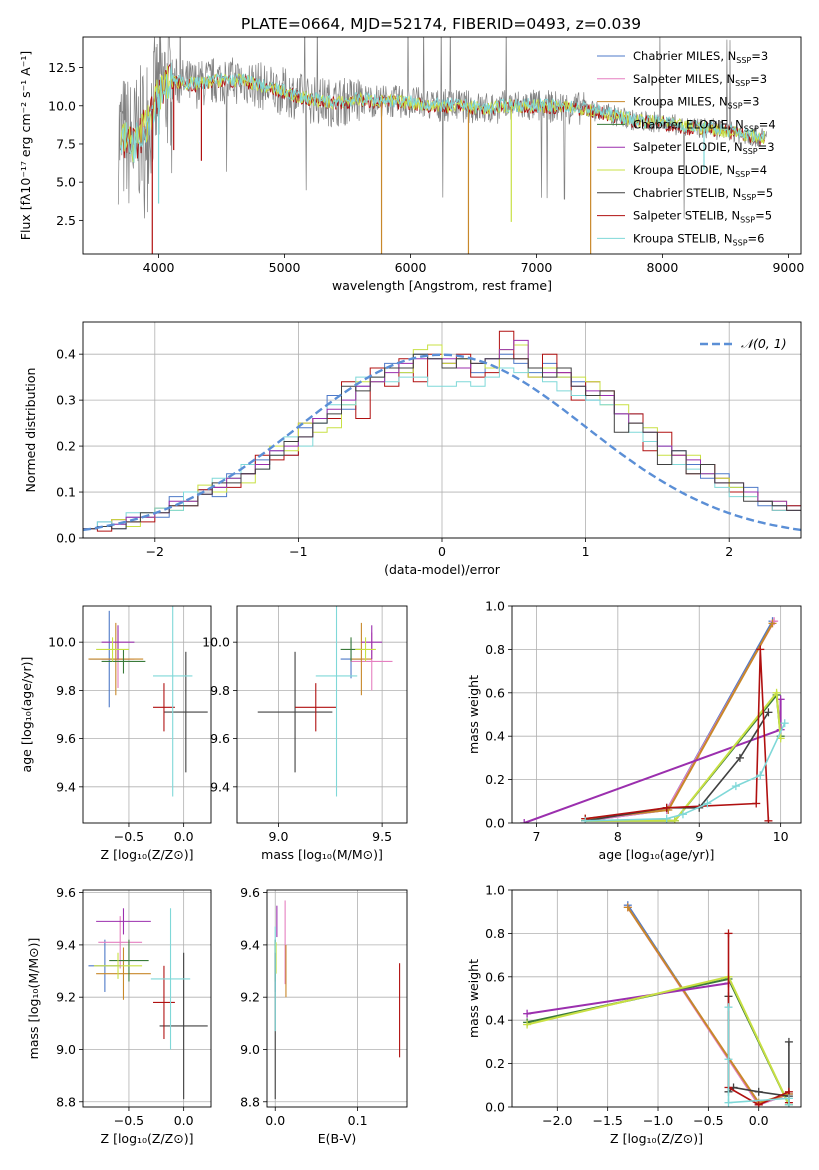  I want to click on legend-entry: Kroupa MILES, NSSP=3, so click(696, 103).